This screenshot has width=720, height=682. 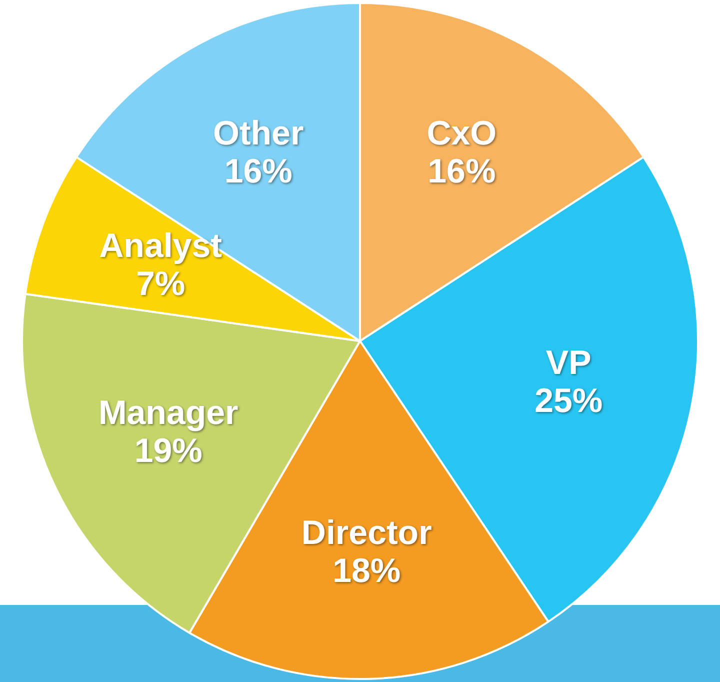 What do you see at coordinates (461, 133) in the screenshot?
I see `slice-label: CxO` at bounding box center [461, 133].